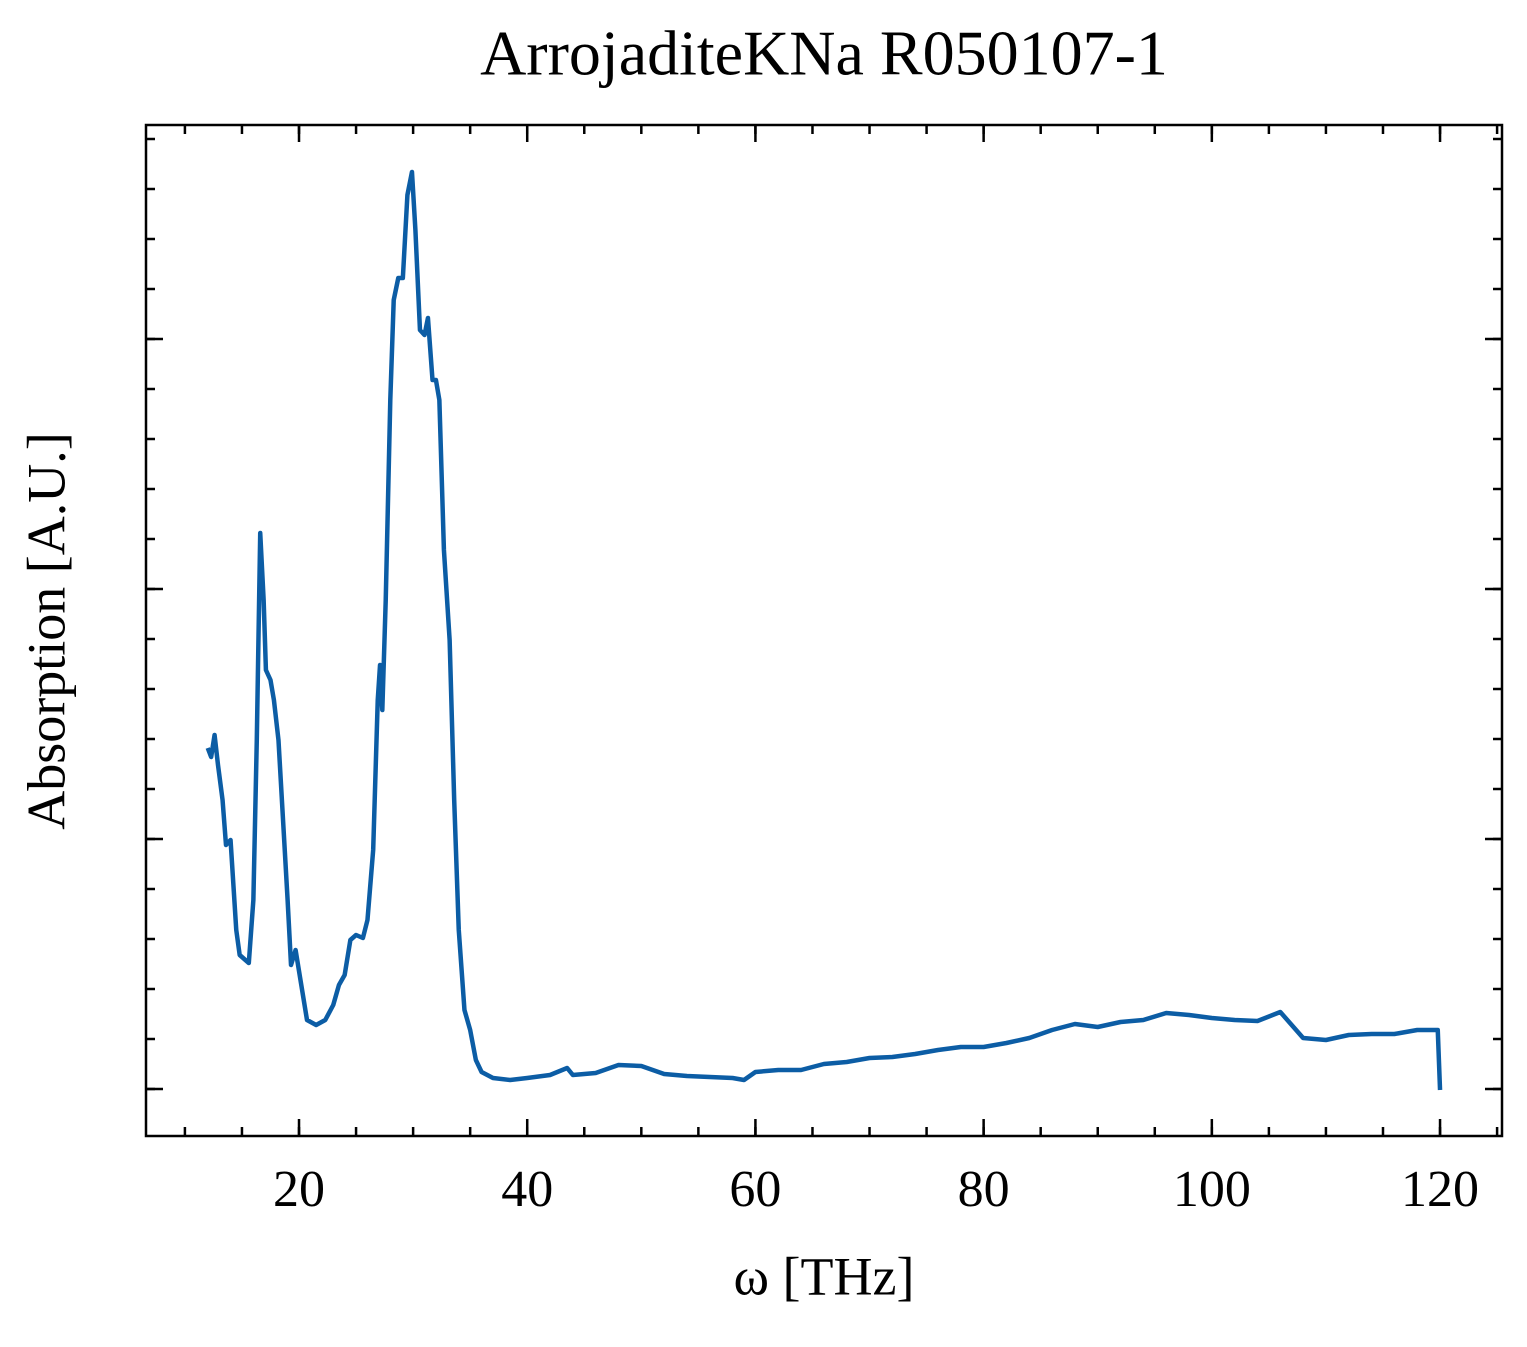 This screenshot has height=1347, width=1527. Describe the element at coordinates (755, 1189) in the screenshot. I see `x-tick-label: 60` at that location.